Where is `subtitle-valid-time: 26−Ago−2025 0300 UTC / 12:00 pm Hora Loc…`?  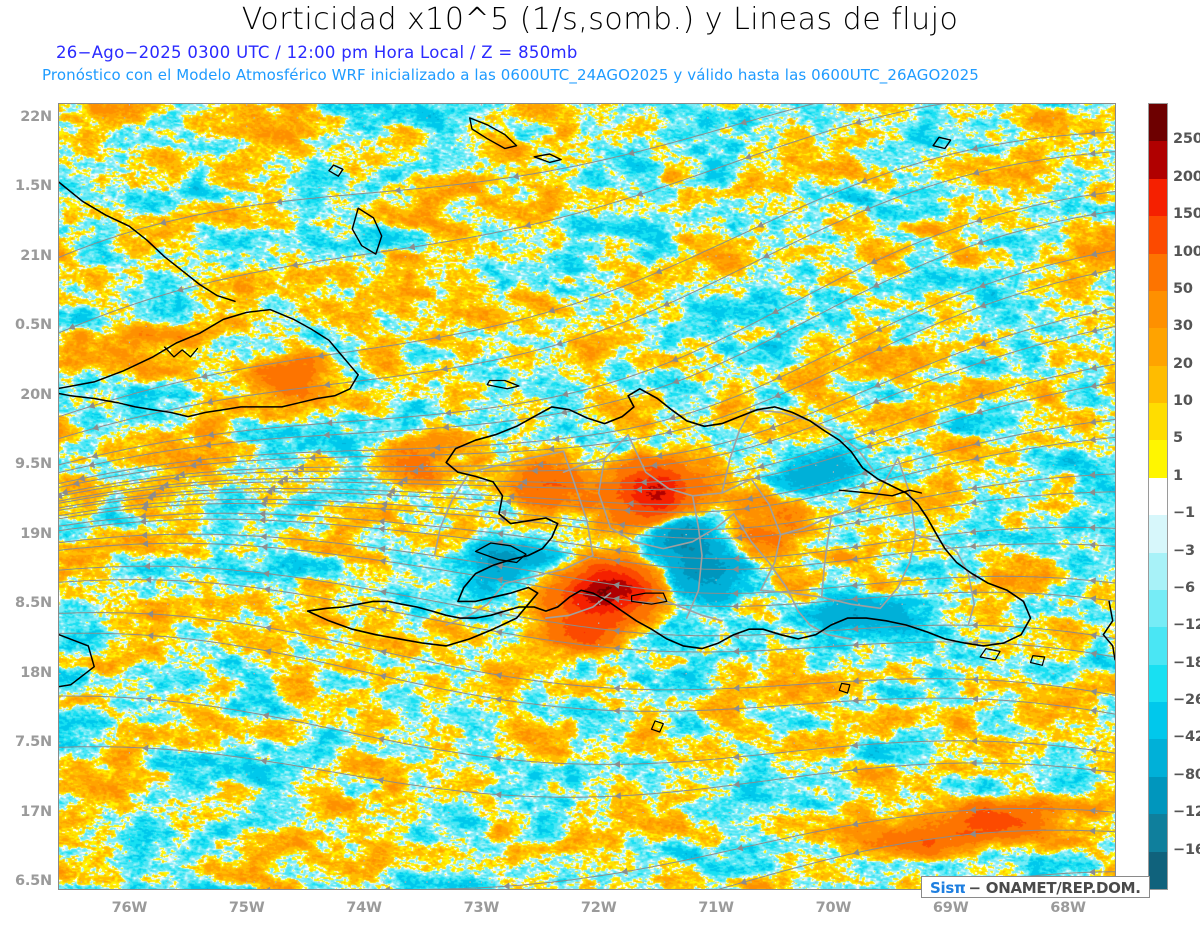 subtitle-valid-time: 26−Ago−2025 0300 UTC / 12:00 pm Hora Loc… is located at coordinates (317, 52).